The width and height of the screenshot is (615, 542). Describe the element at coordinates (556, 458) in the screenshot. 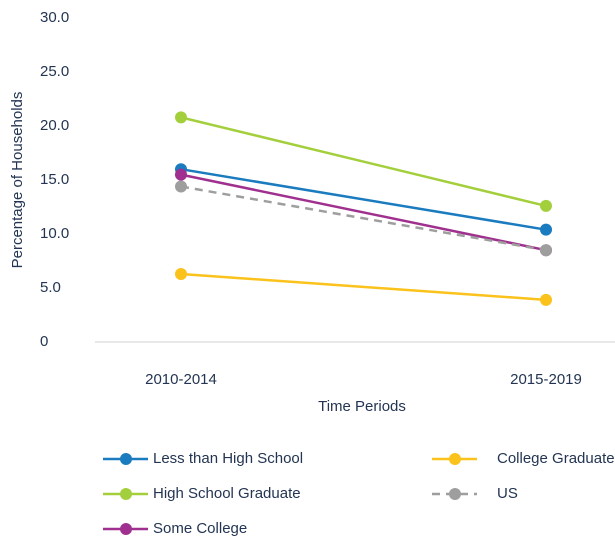

I see `legend-label: College Graduate` at that location.